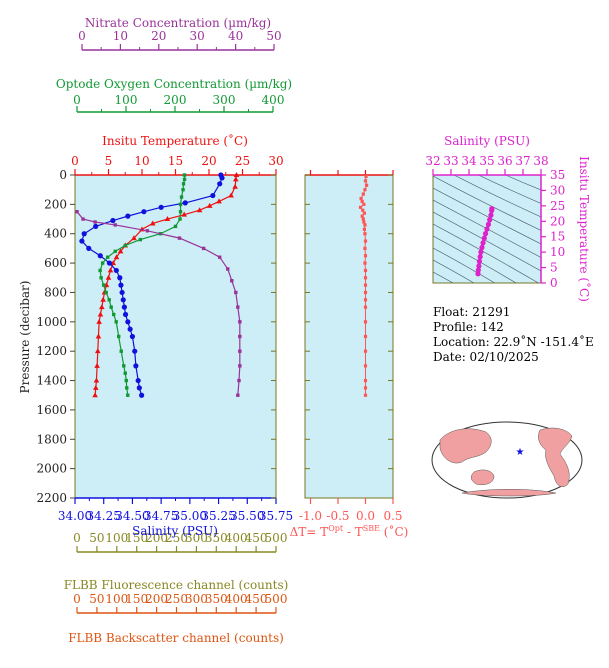 The height and width of the screenshot is (668, 609). I want to click on dt-tick-label: -1.0, so click(310, 516).